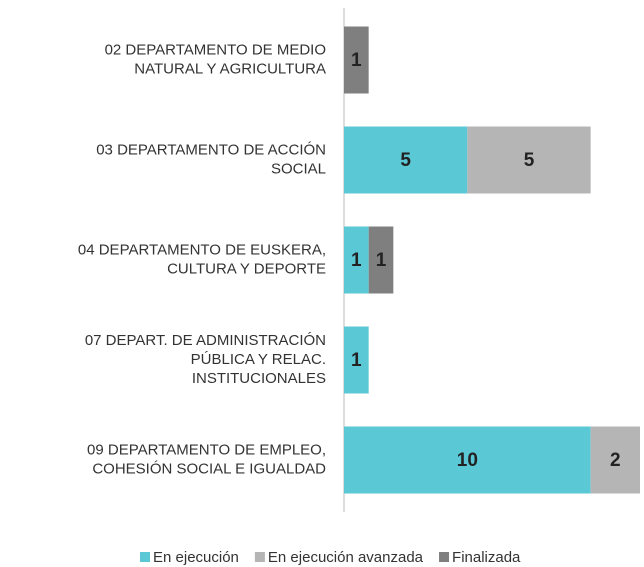 This screenshot has height=567, width=644. I want to click on value-label: 2, so click(615, 460).